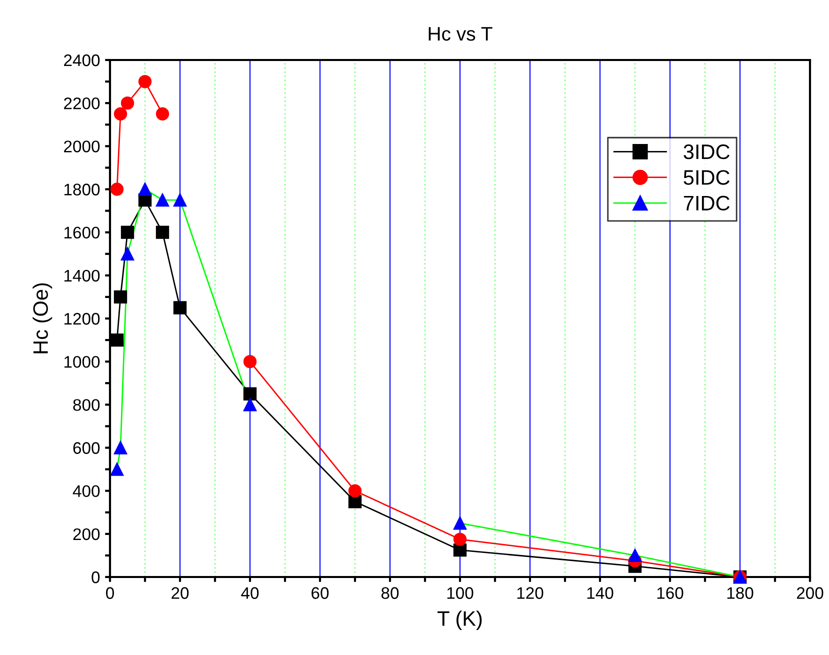 The image size is (829, 655). I want to click on y-tick-label: 2200, so click(82, 103).